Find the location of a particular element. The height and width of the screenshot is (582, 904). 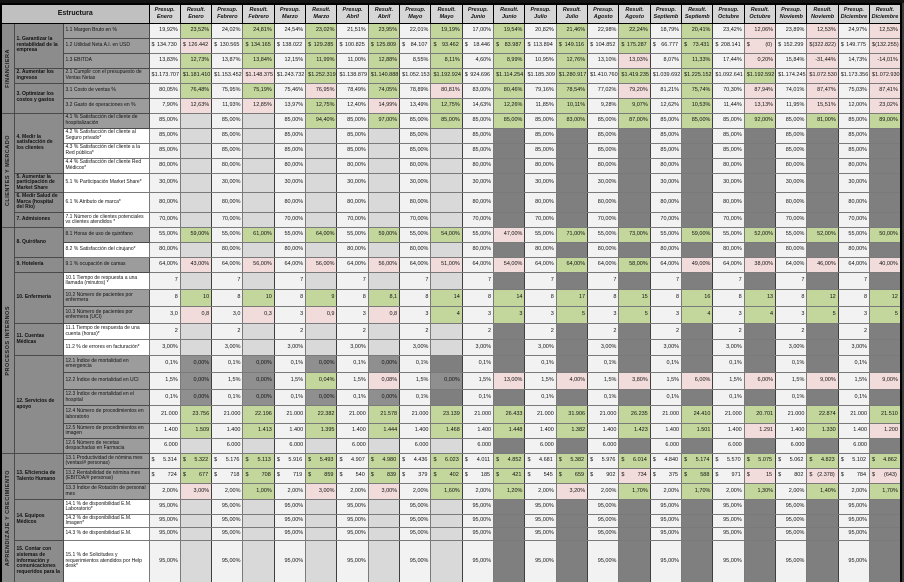

data-cell: $134.730 is located at coordinates (164, 45).